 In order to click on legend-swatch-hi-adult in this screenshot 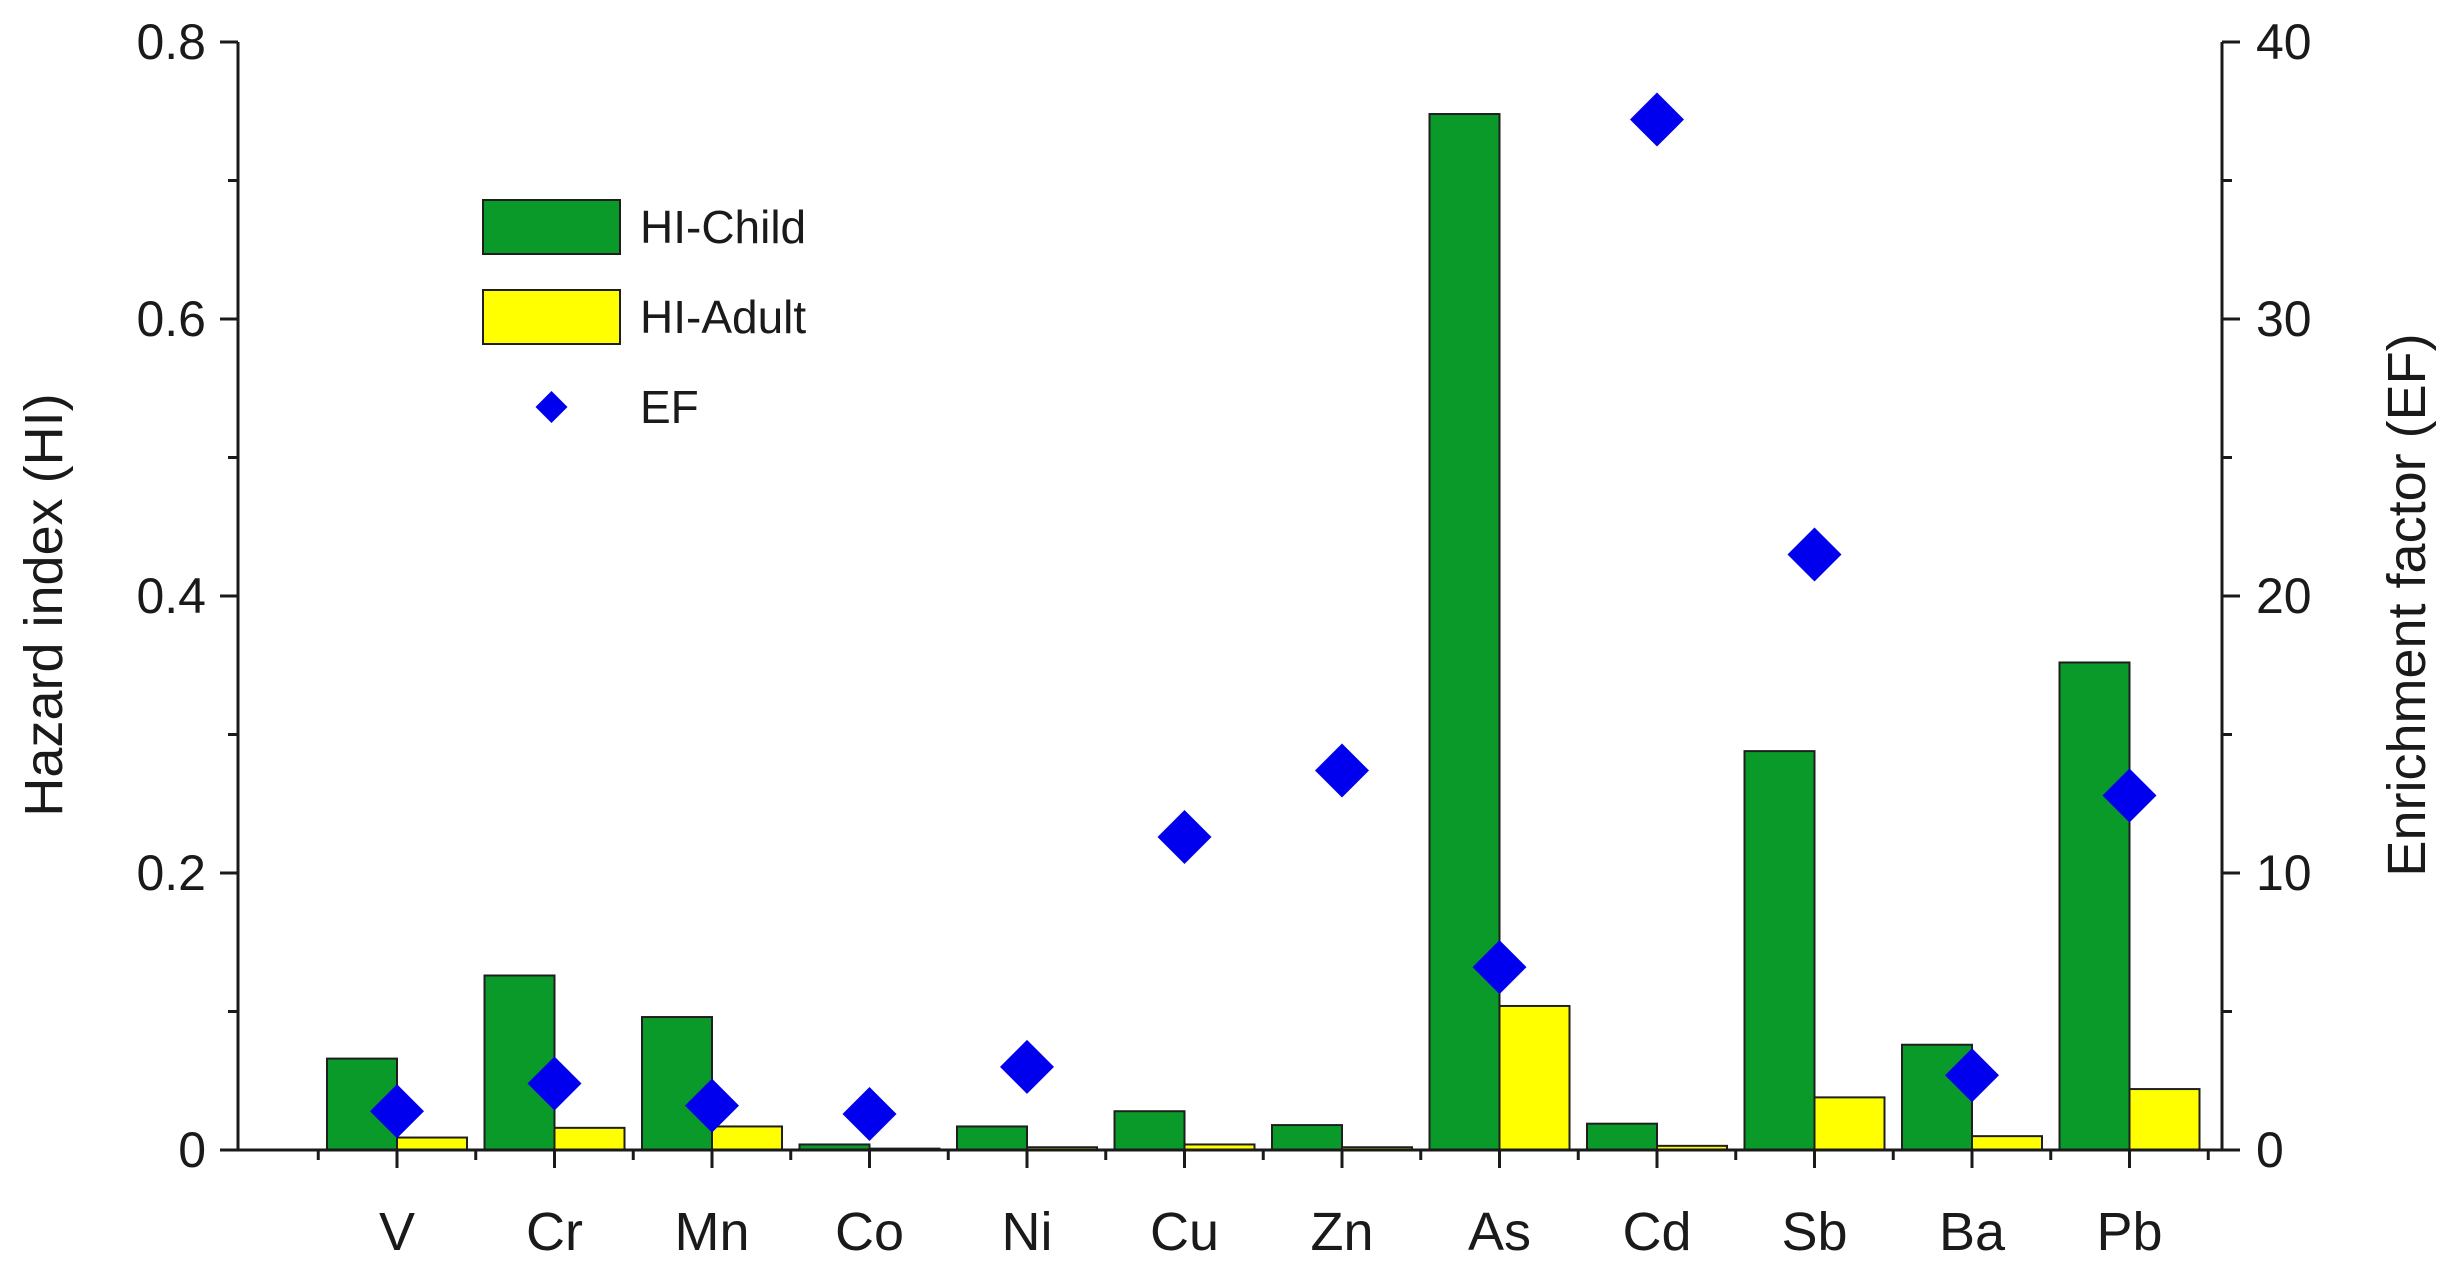, I will do `click(551, 317)`.